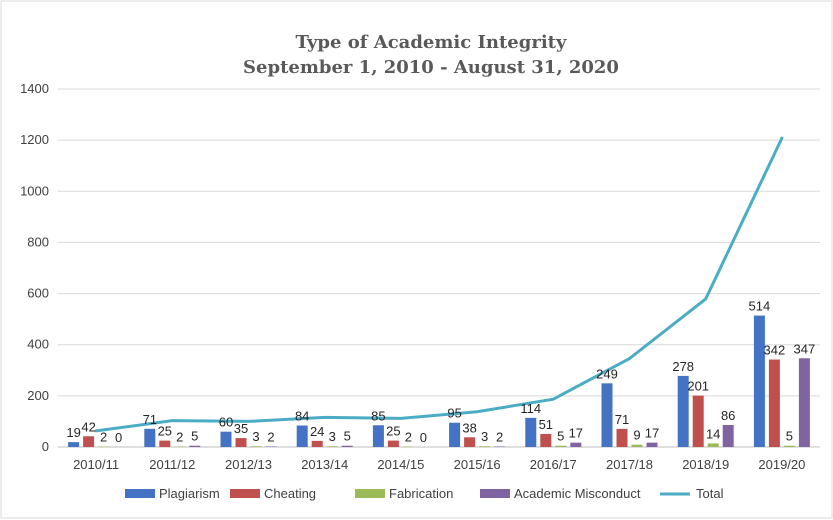 The width and height of the screenshot is (833, 520). Describe the element at coordinates (290, 493) in the screenshot. I see `legend-label-cheating: Cheating` at that location.